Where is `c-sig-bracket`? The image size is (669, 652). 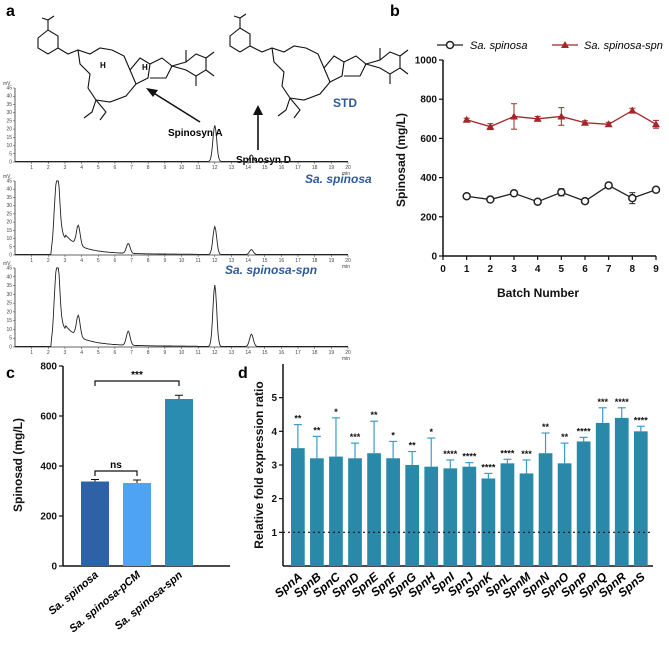 c-sig-bracket is located at coordinates (137, 383).